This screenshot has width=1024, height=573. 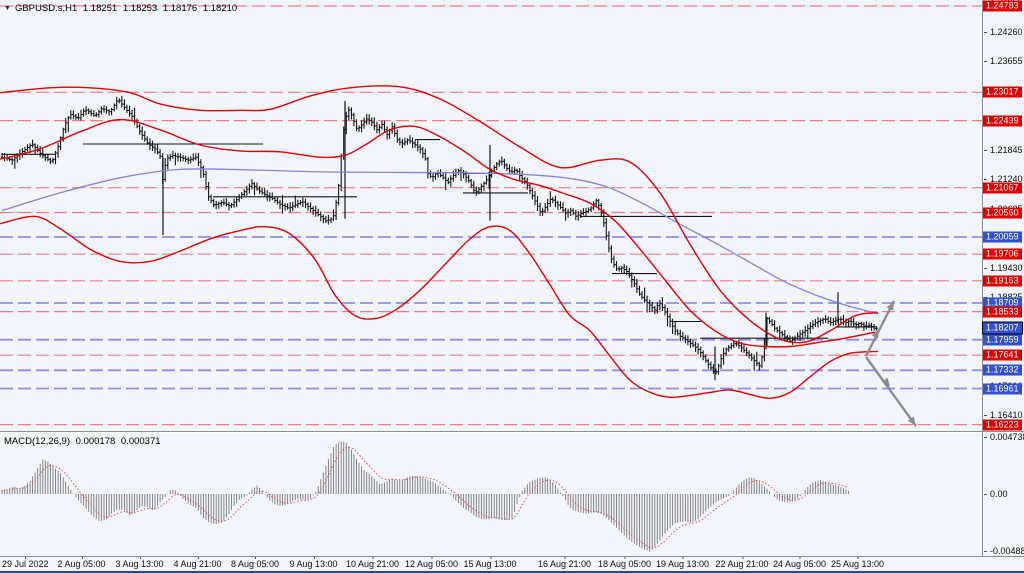 I want to click on time-label-1: 2 Aug 05:00, so click(x=81, y=563).